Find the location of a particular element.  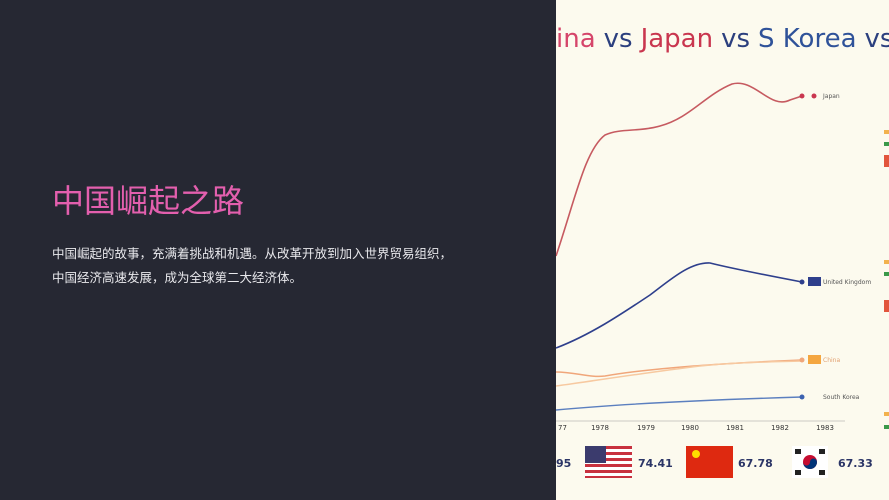

score: 67.33 is located at coordinates (855, 463).